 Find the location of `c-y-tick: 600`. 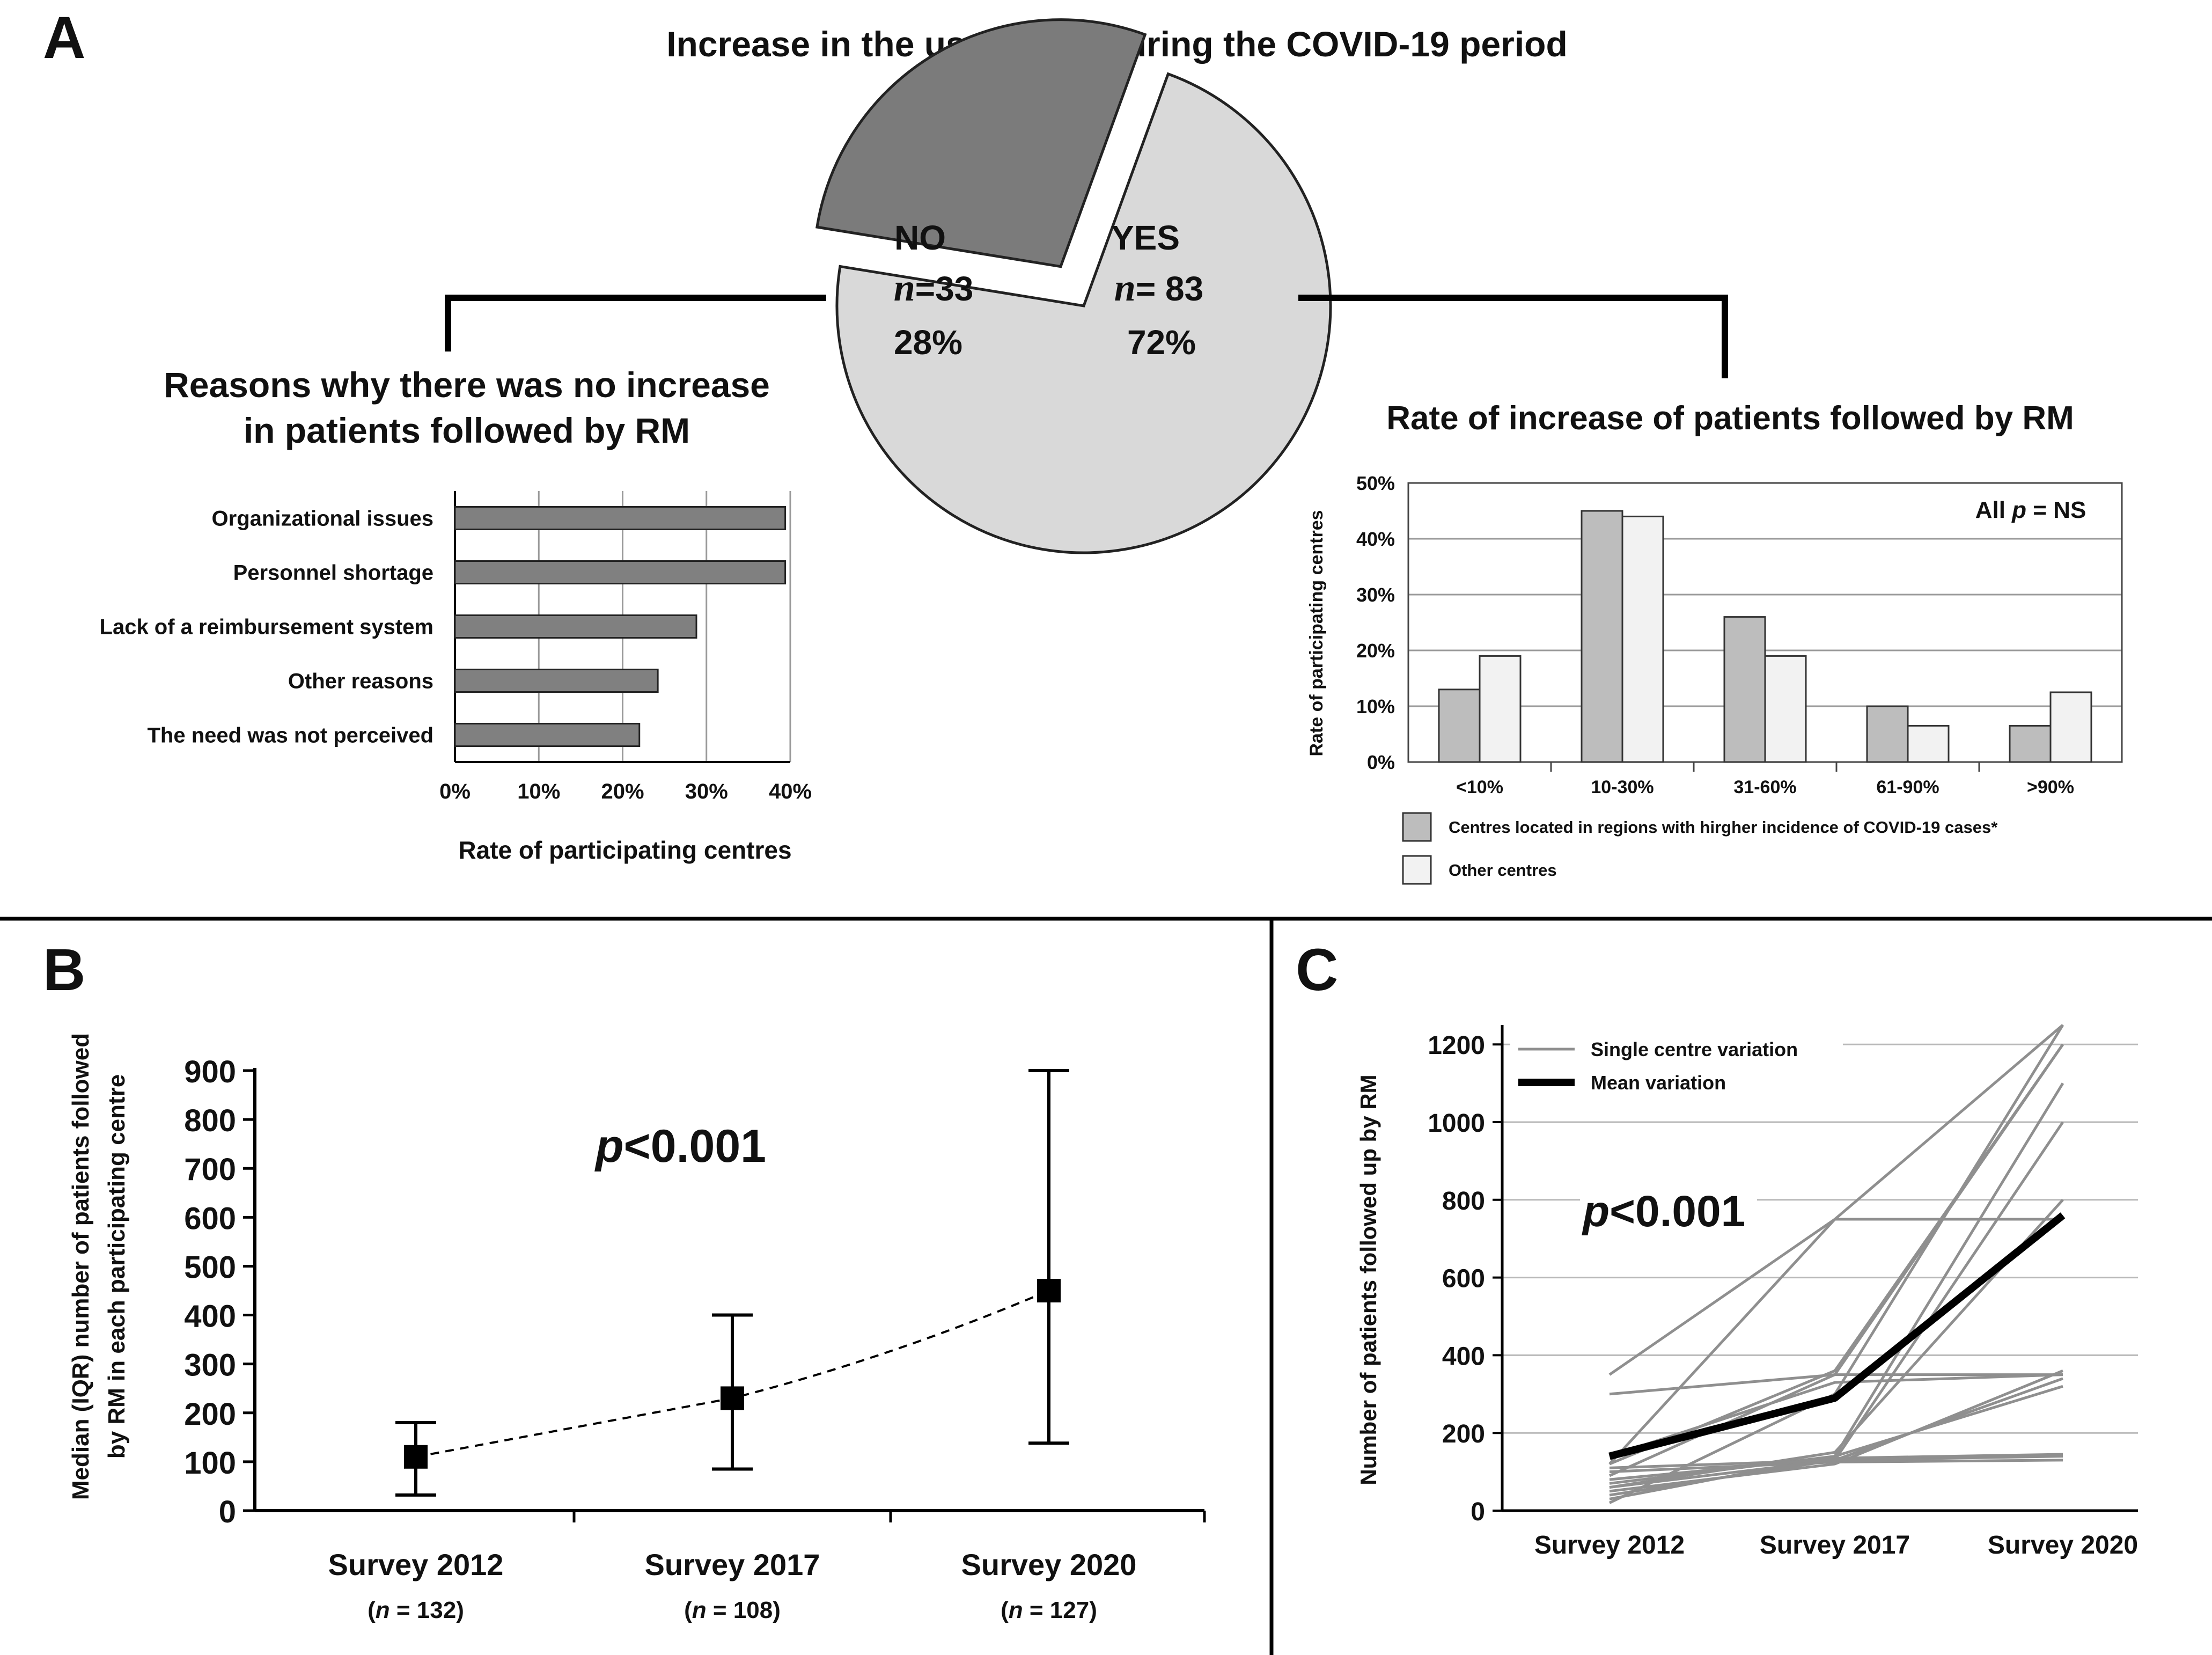

c-y-tick: 600 is located at coordinates (1463, 1279).